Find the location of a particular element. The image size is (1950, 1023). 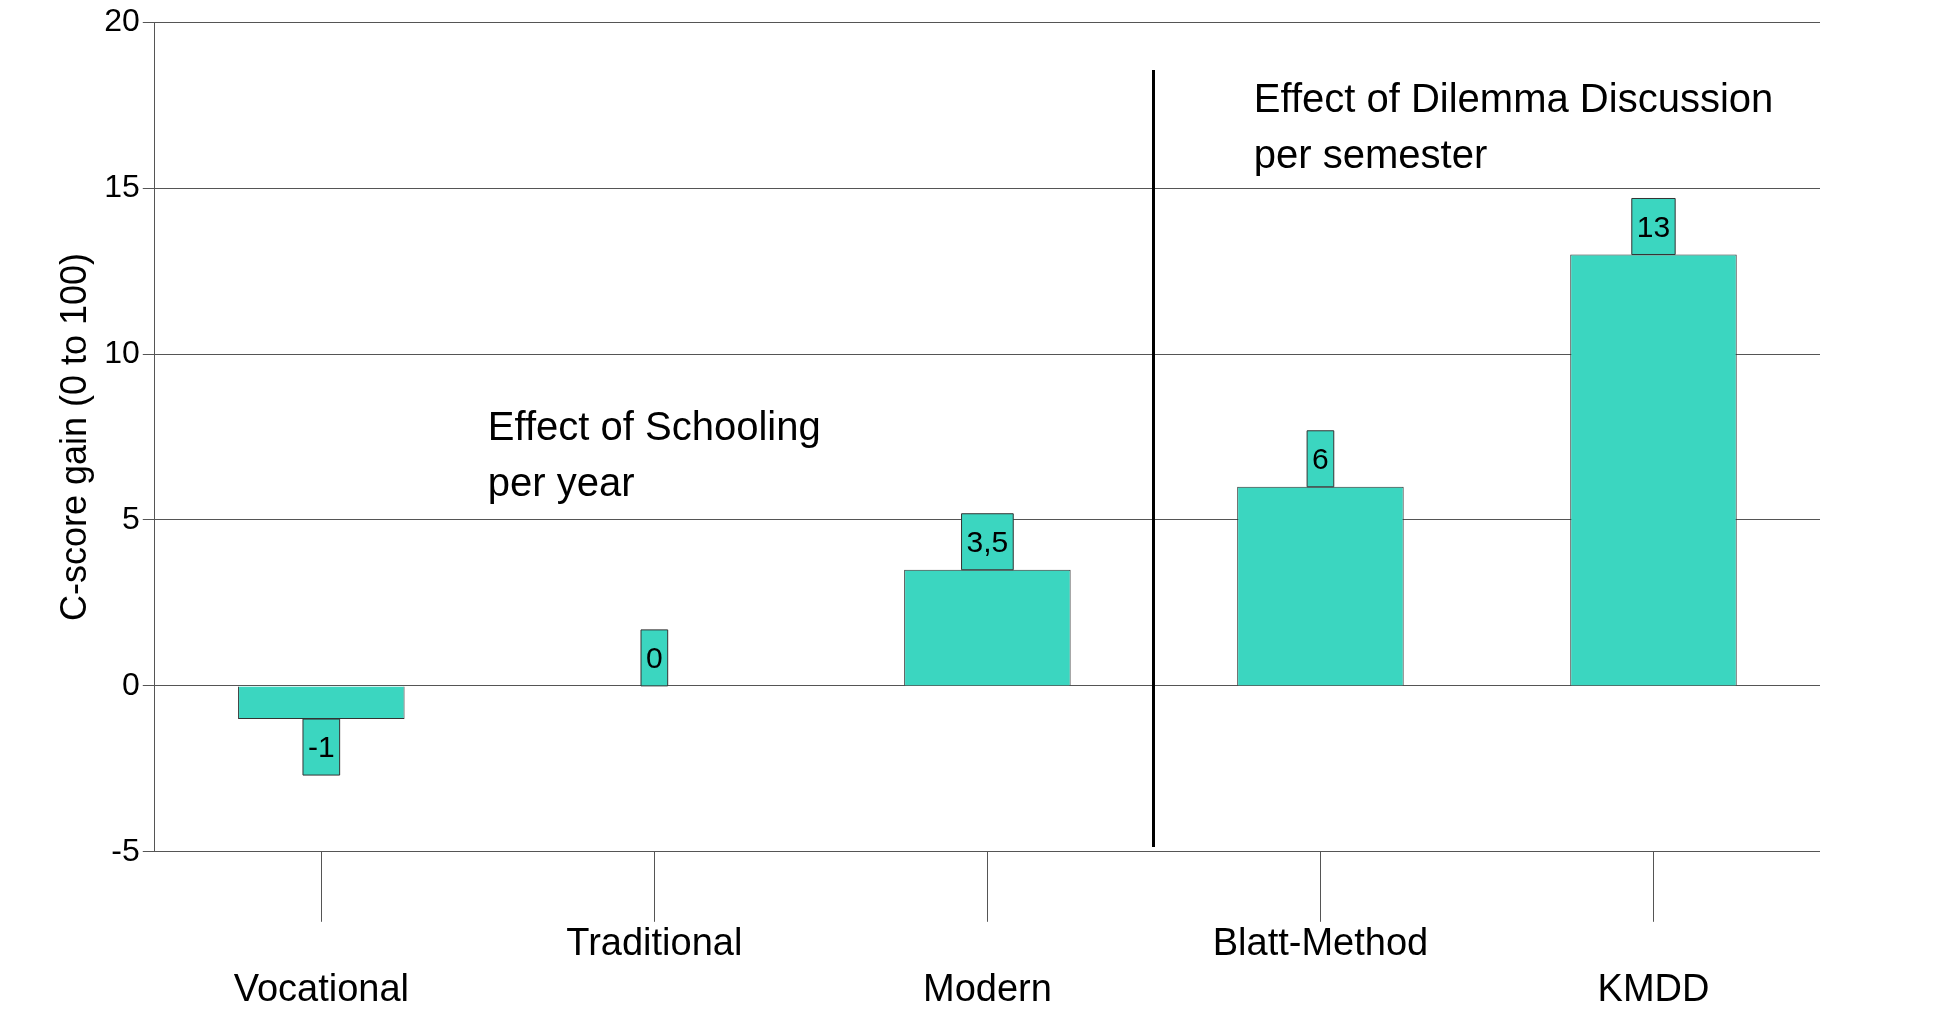

x-tick-label: Blatt-Method is located at coordinates (1320, 942).